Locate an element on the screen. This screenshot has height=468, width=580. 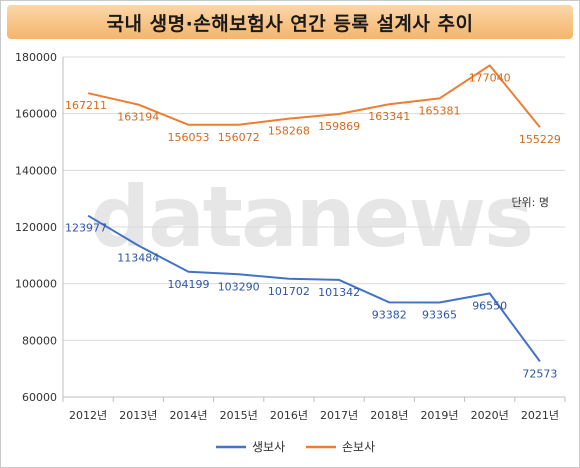
data-label: 165381 is located at coordinates (440, 110).